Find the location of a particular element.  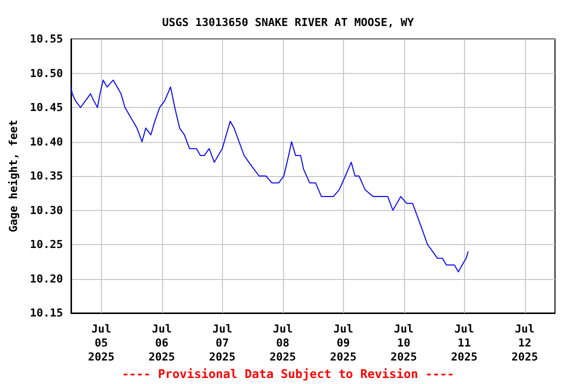

x-tick-label: Jul 05 2025 is located at coordinates (101, 343).